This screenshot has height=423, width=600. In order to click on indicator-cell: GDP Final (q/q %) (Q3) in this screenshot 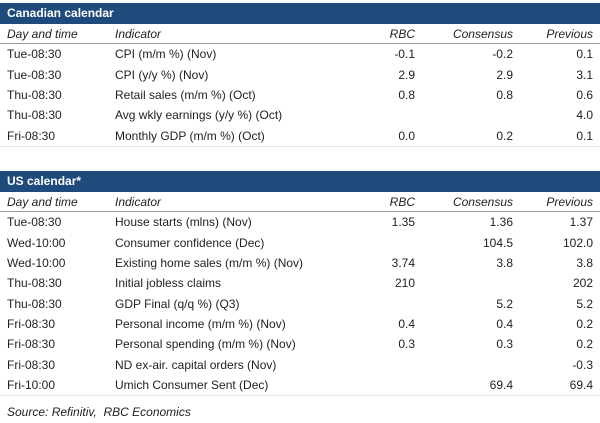, I will do `click(177, 303)`.